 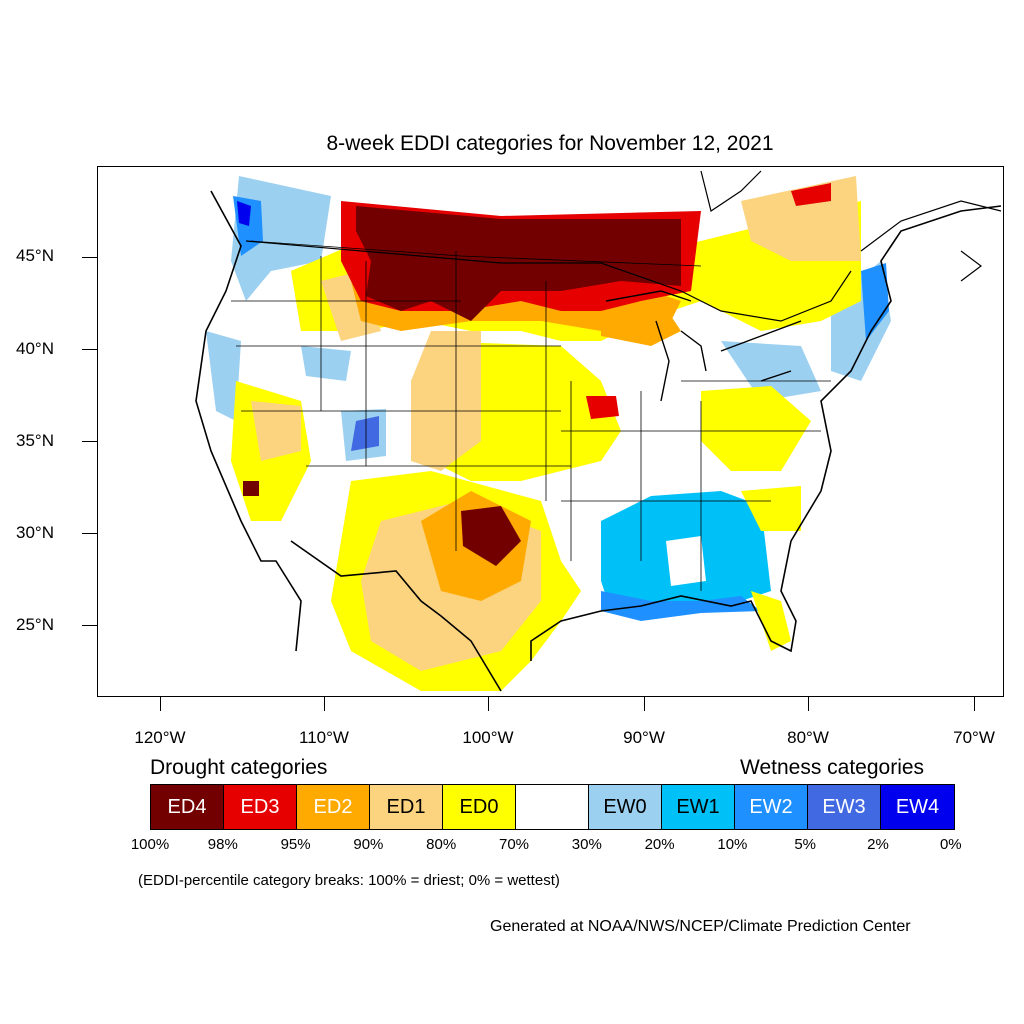 I want to click on lon-label-80: 80°W, so click(x=808, y=737).